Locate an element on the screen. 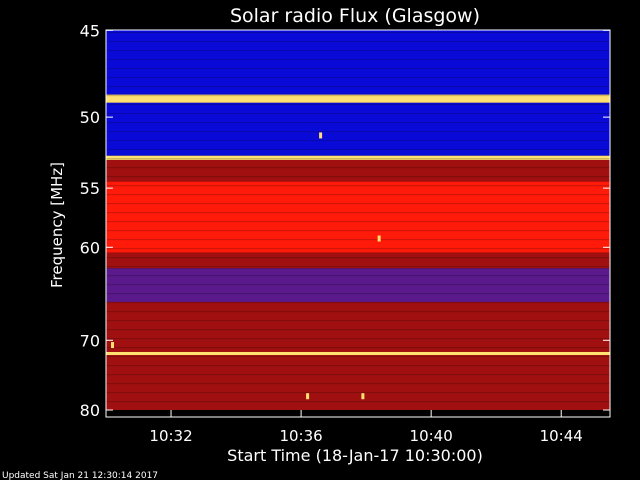 The height and width of the screenshot is (480, 640). updated-timestamp: Updated Sat Jan 21 12:30:14 2017 is located at coordinates (80, 475).